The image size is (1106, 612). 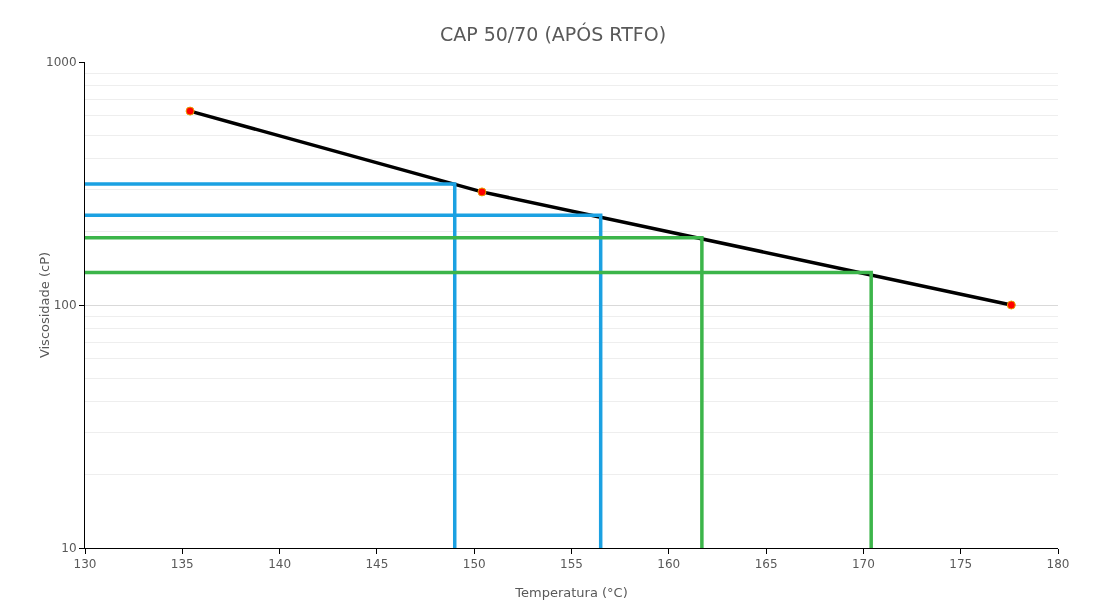 What do you see at coordinates (1058, 564) in the screenshot?
I see `x-tick-label: 180` at bounding box center [1058, 564].